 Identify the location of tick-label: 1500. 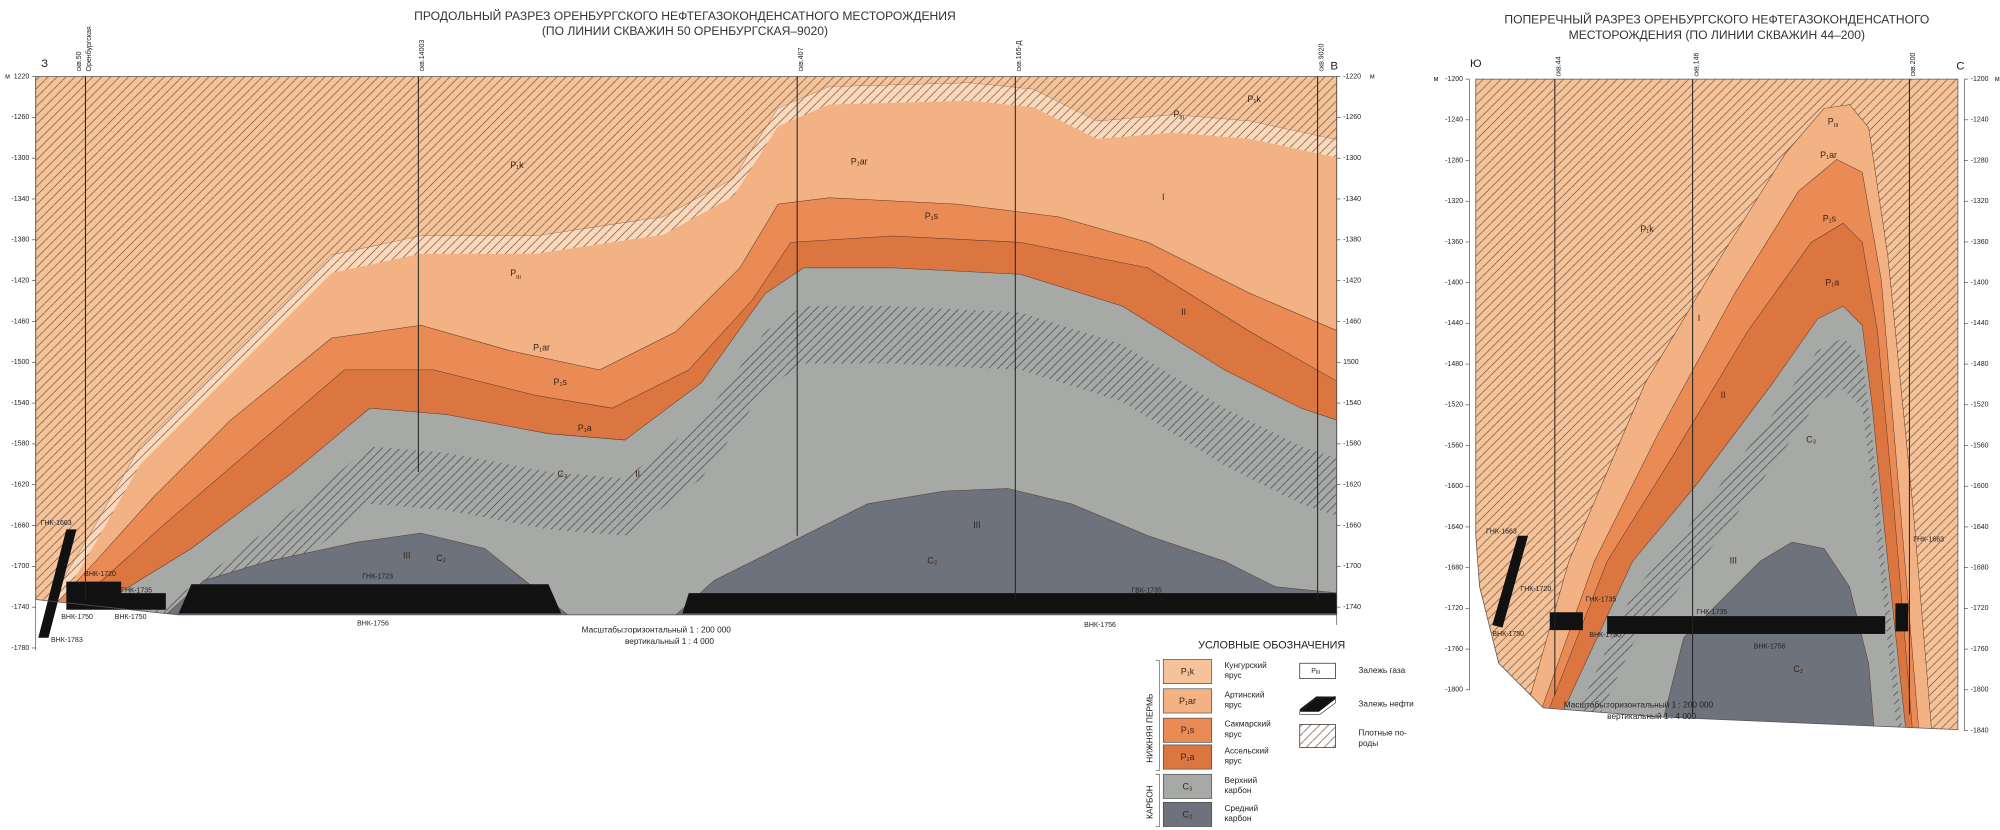
(1351, 362).